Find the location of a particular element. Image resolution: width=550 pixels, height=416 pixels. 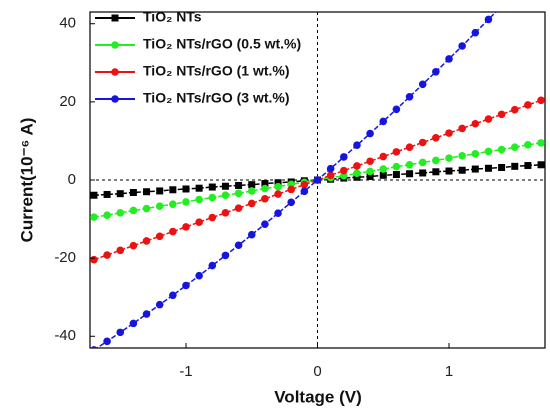

y-tick-label: 20 is located at coordinates (67, 101).